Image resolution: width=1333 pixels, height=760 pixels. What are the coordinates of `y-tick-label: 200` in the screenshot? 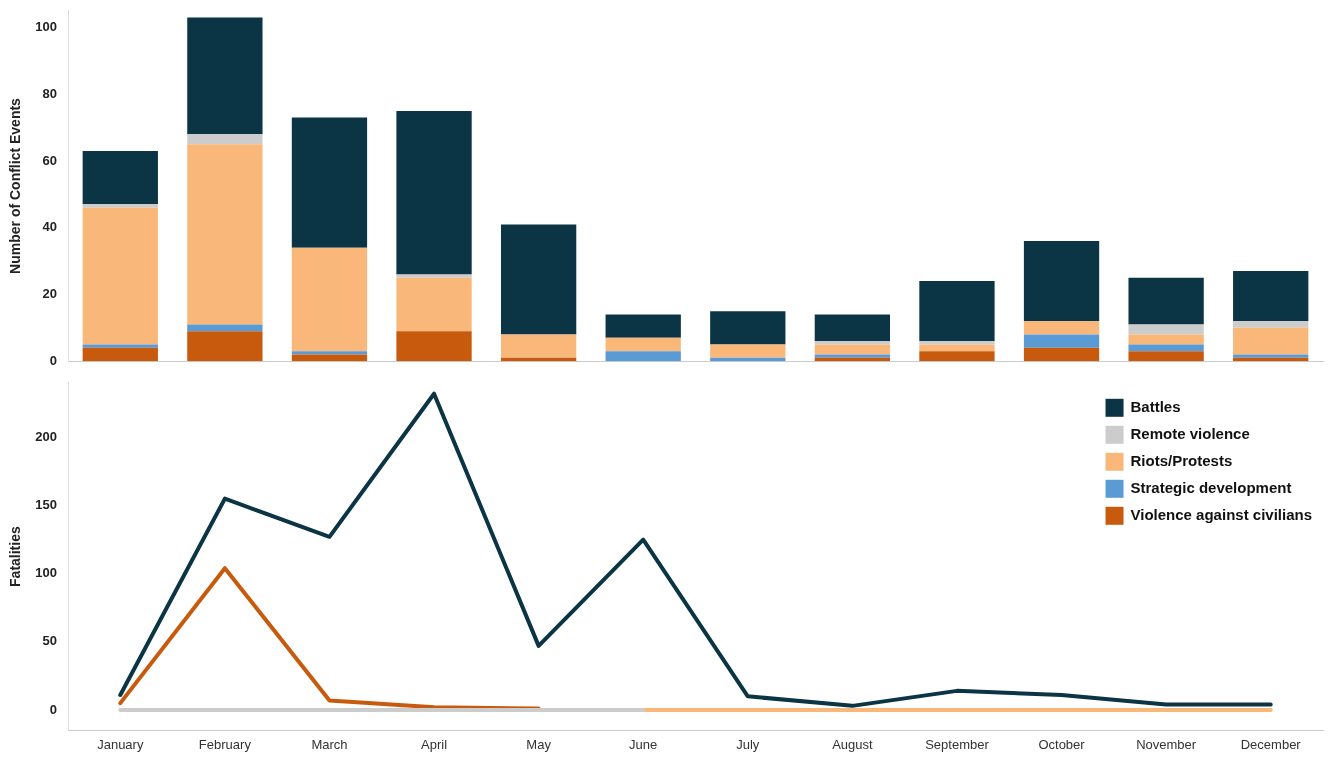 It's located at (46, 436).